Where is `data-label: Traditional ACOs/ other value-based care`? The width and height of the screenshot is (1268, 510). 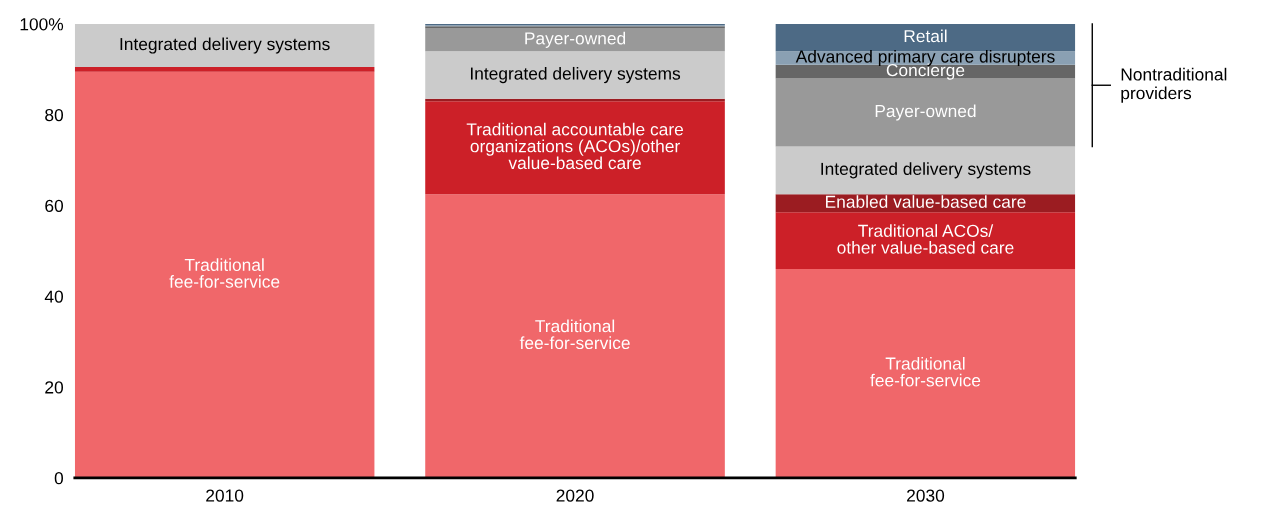
data-label: Traditional ACOs/ other value-based care is located at coordinates (925, 239).